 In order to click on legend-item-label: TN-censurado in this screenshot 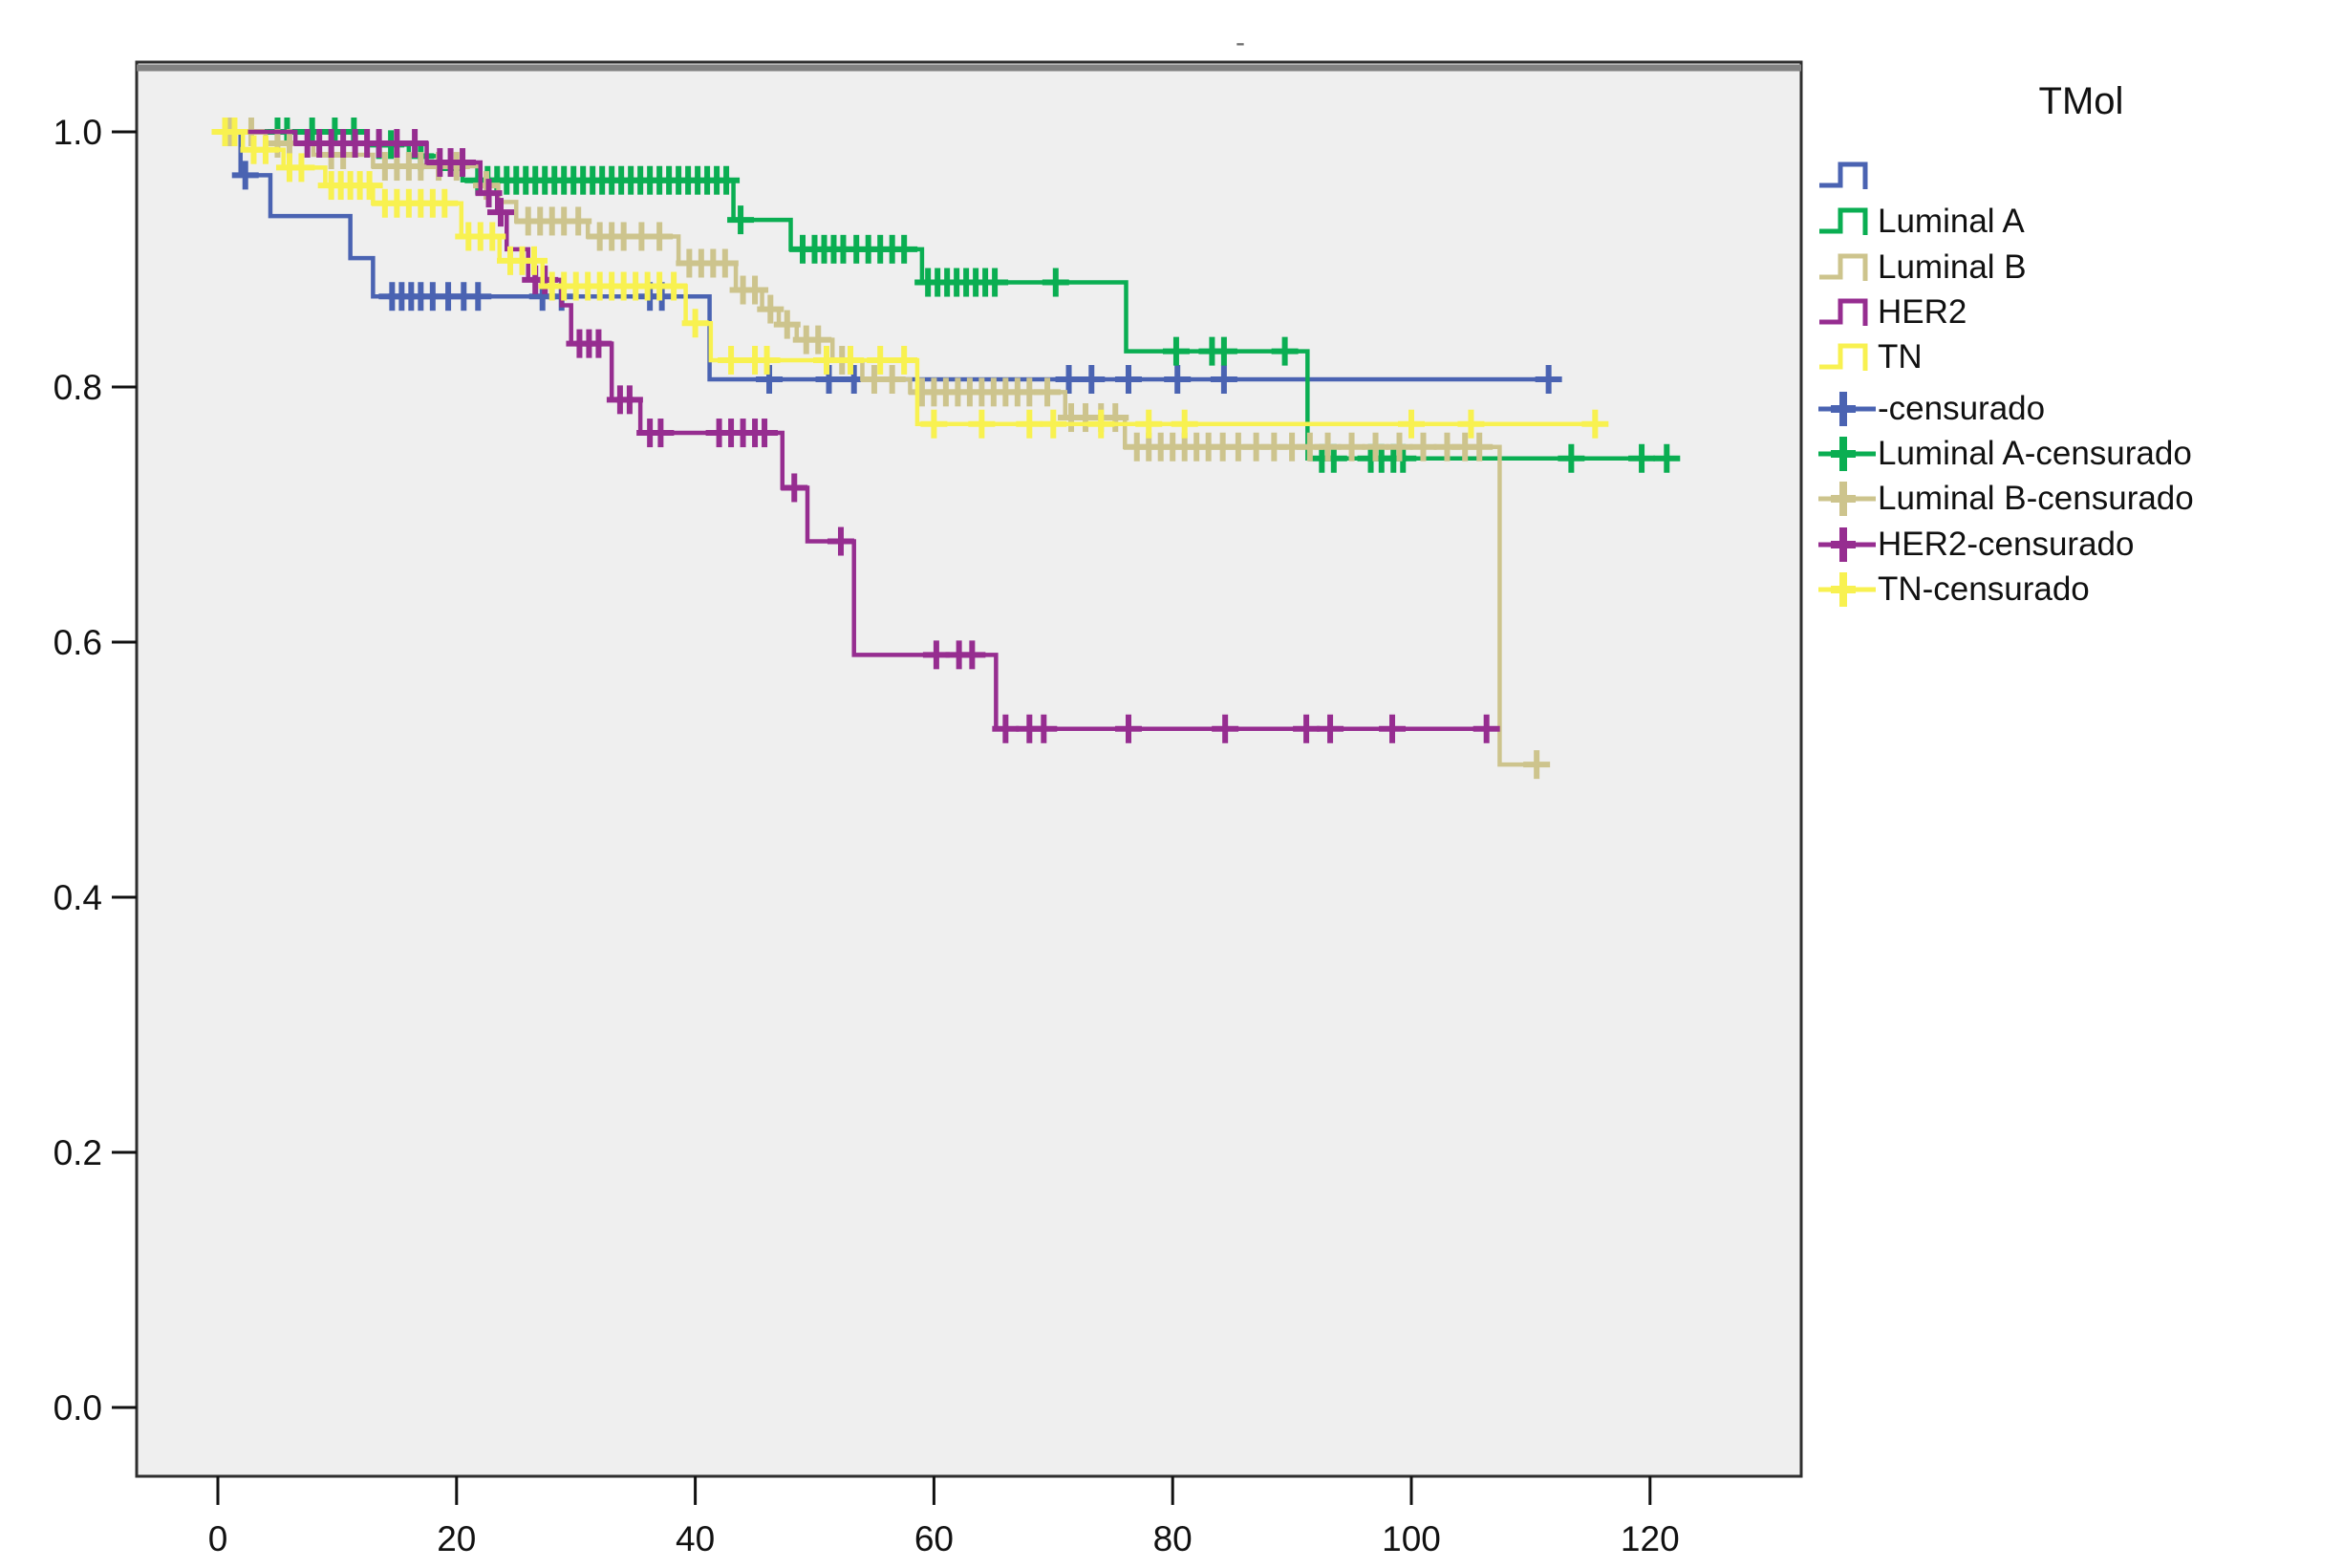, I will do `click(1984, 589)`.